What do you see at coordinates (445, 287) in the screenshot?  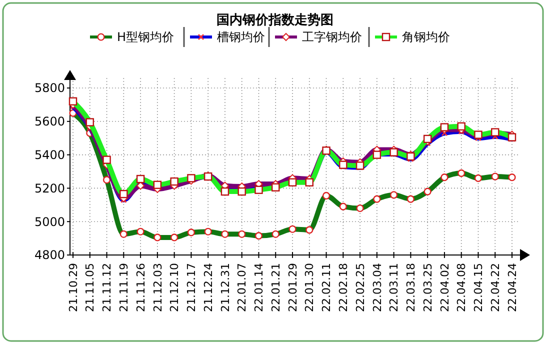 I see `x-tick-label: 22.04.02` at bounding box center [445, 287].